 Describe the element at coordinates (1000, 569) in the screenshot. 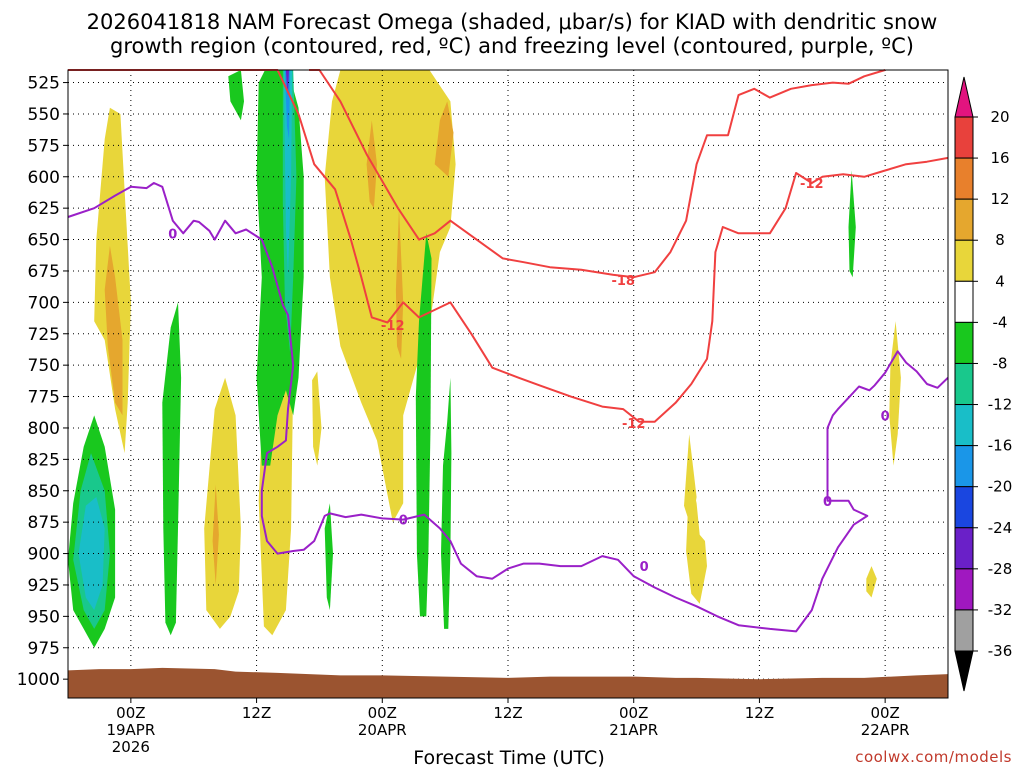

I see `colorbar-label-11: -28` at that location.